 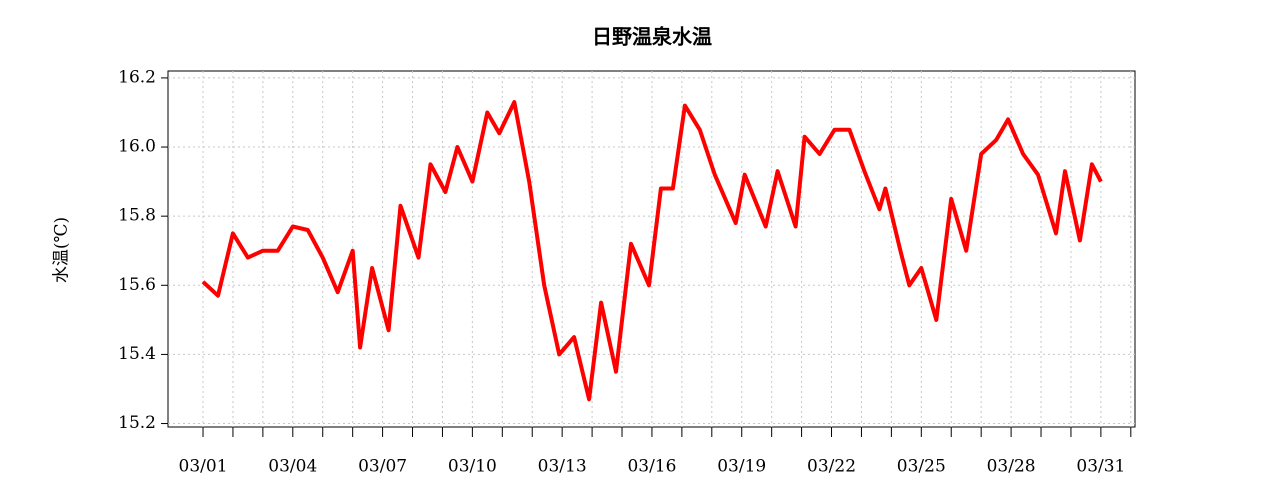 I want to click on x-tick-label: 03/01, so click(x=203, y=467).